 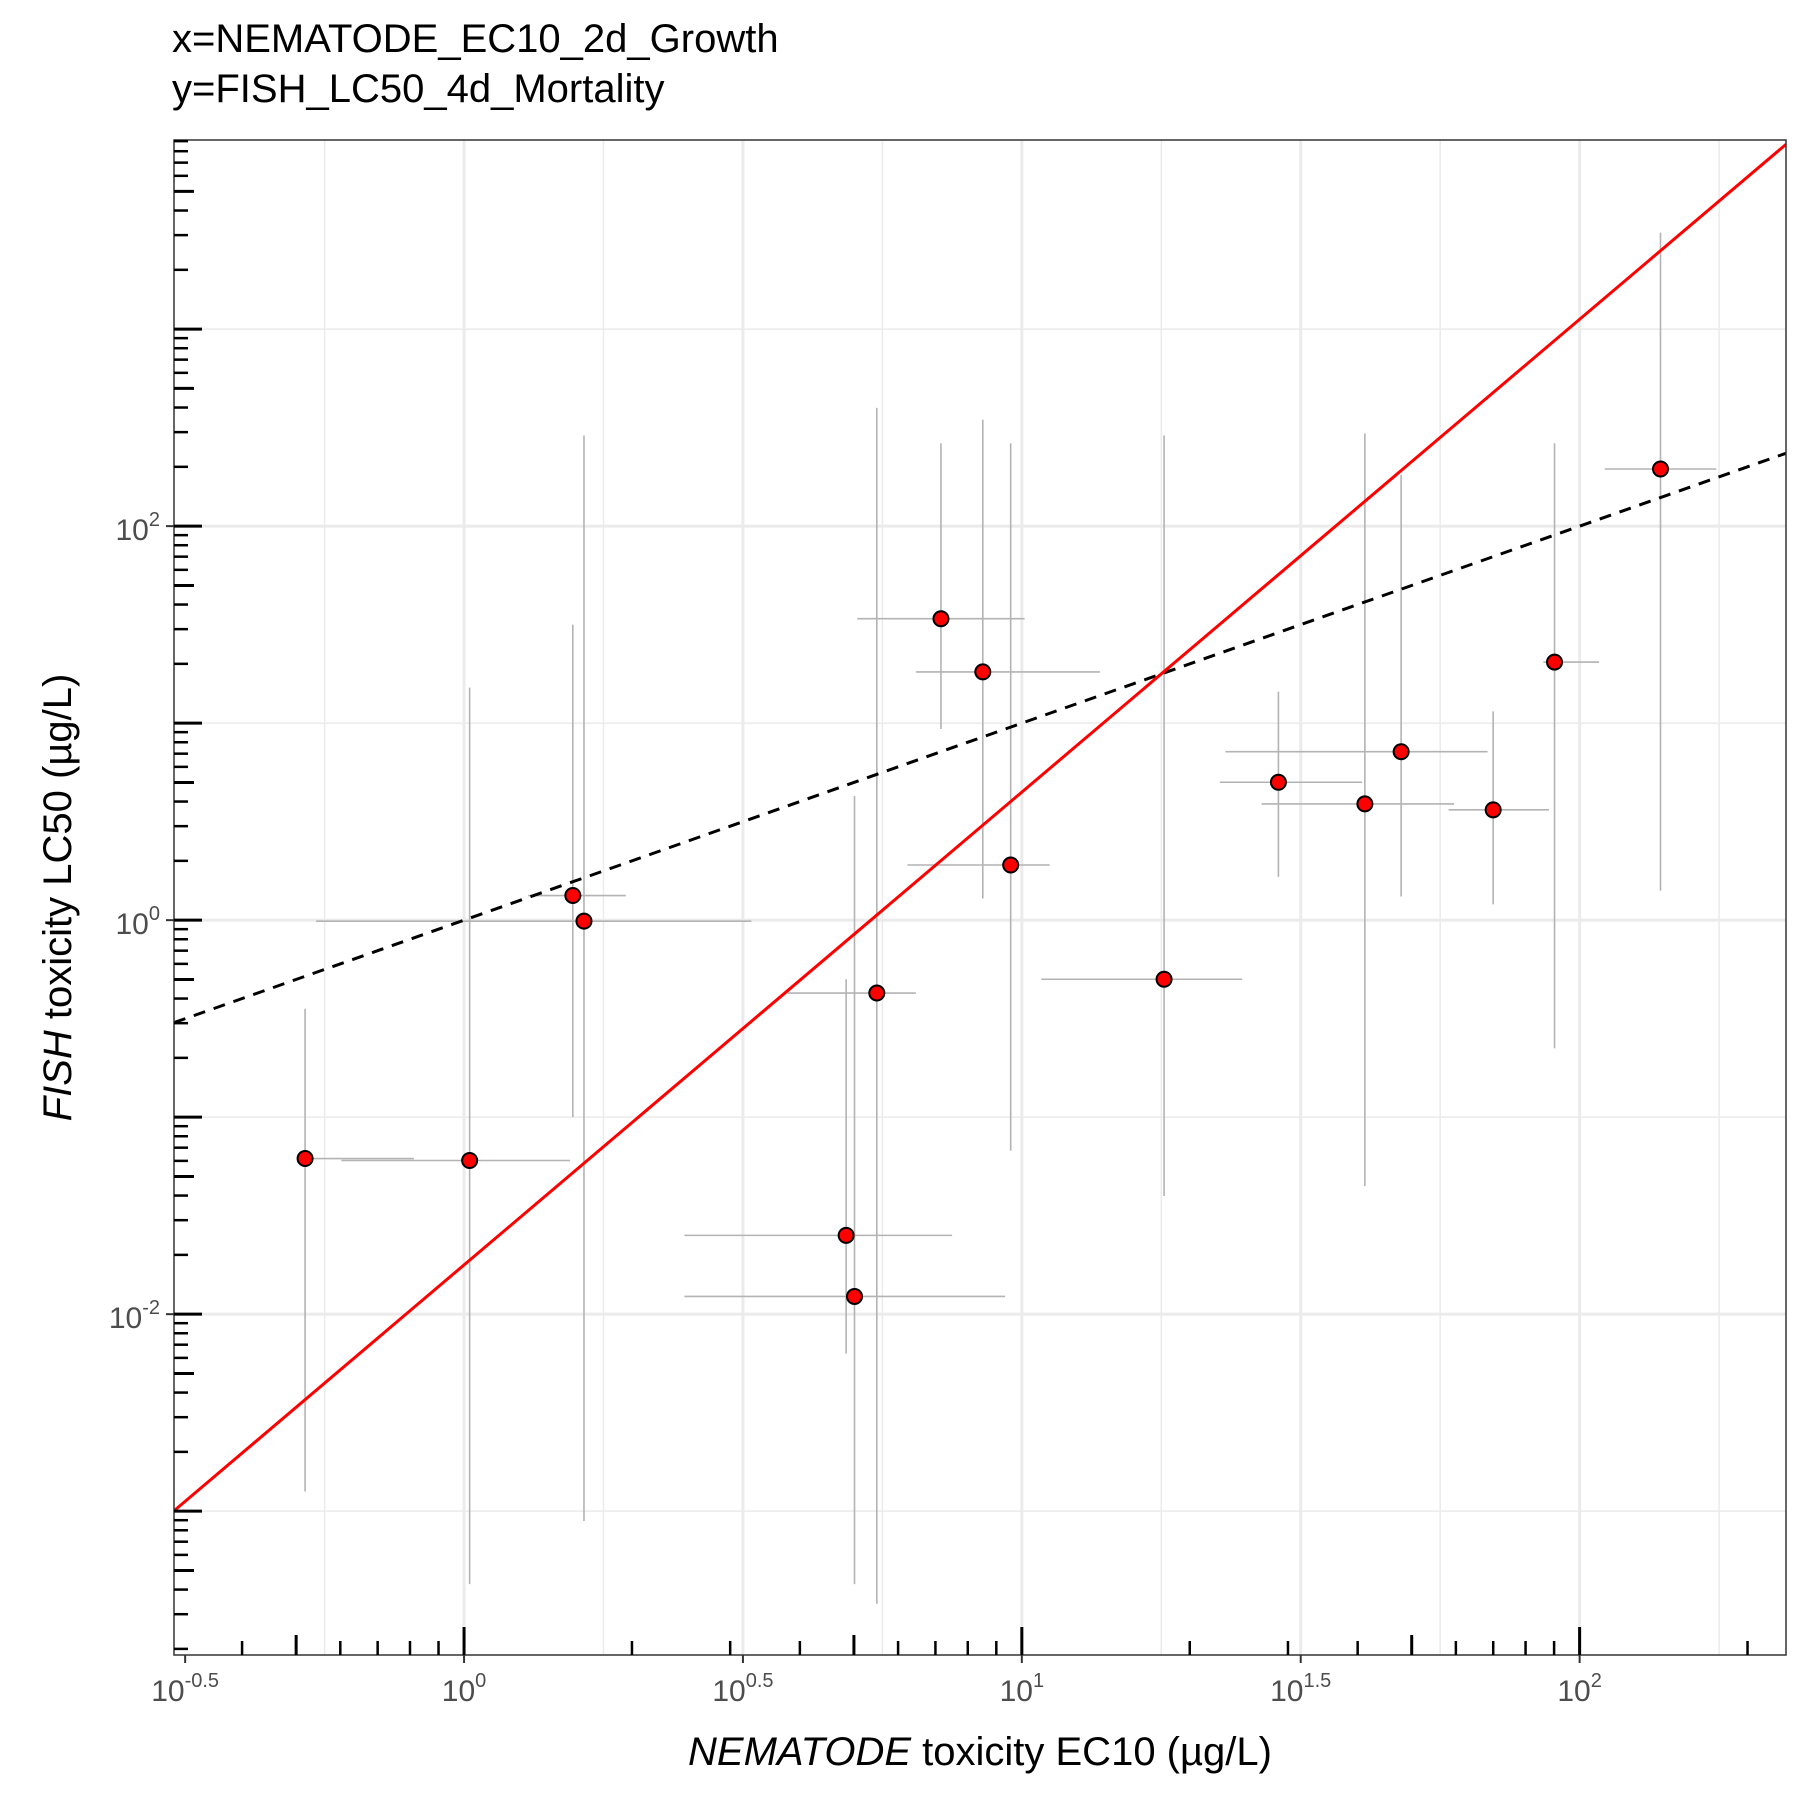 What do you see at coordinates (876, 1681) in the screenshot?
I see `x-tick-labels: 10-0.5 100 100.5 10¹ 101.5 10²` at bounding box center [876, 1681].